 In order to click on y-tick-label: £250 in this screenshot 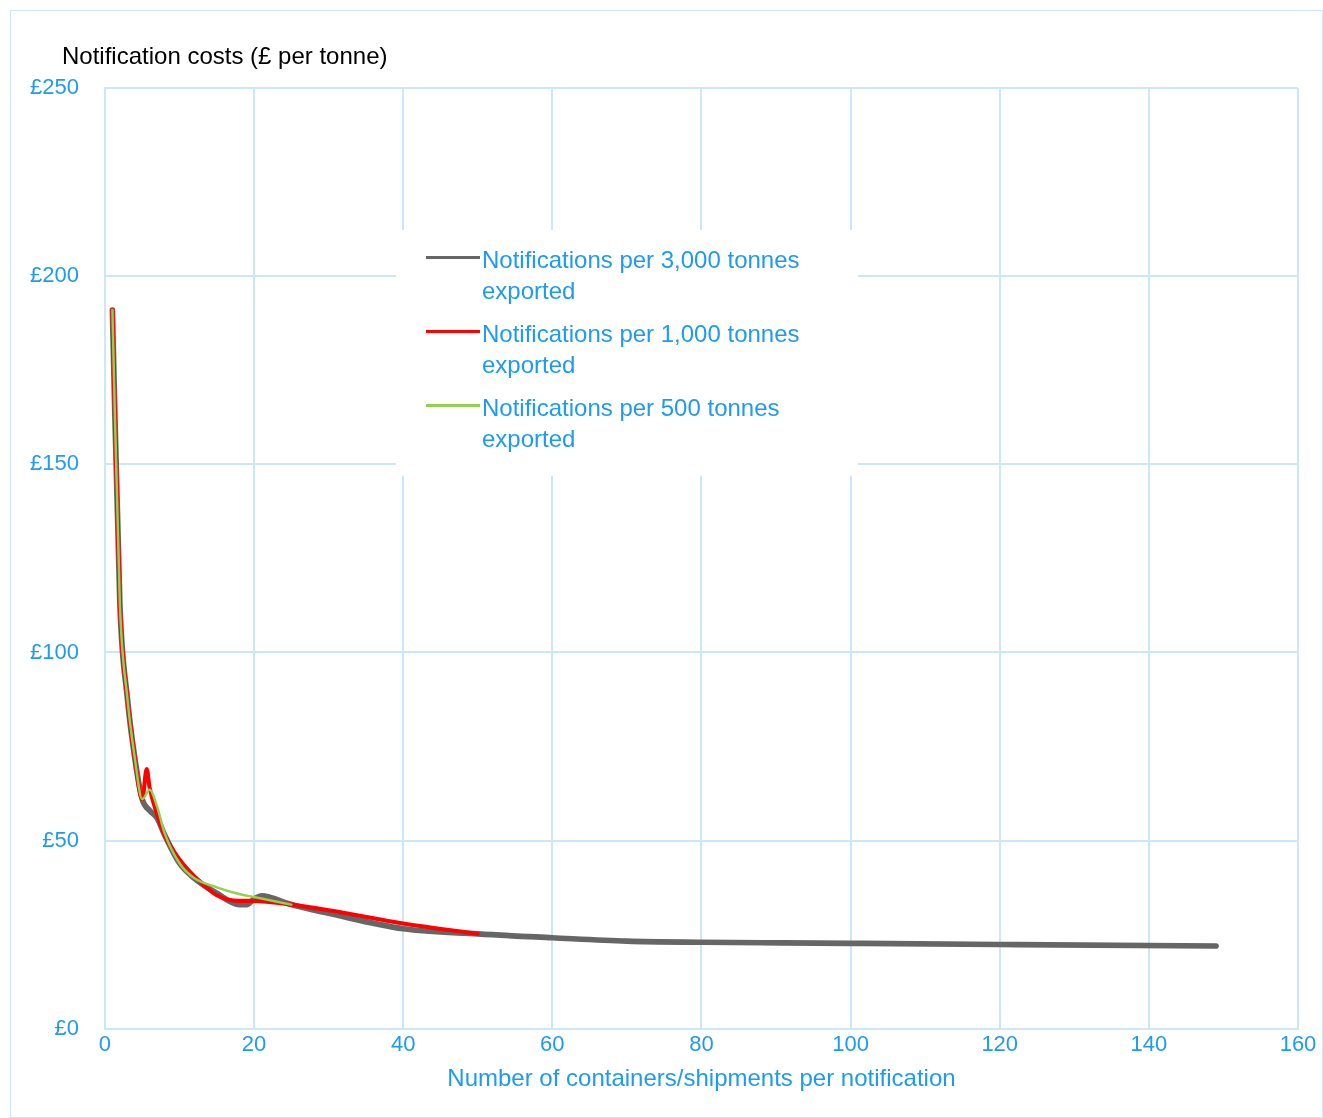, I will do `click(54, 87)`.